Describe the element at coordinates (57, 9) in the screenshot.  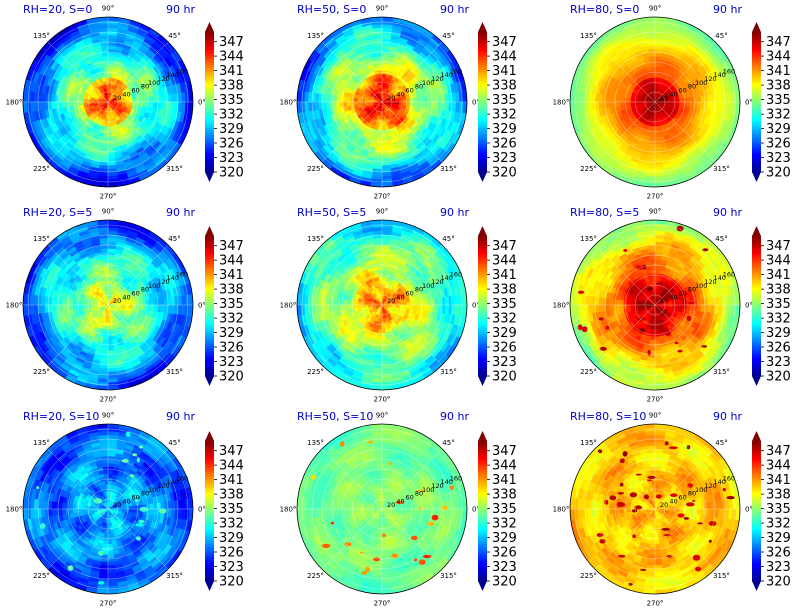
I see `panel-title: RH=20, S=0` at that location.